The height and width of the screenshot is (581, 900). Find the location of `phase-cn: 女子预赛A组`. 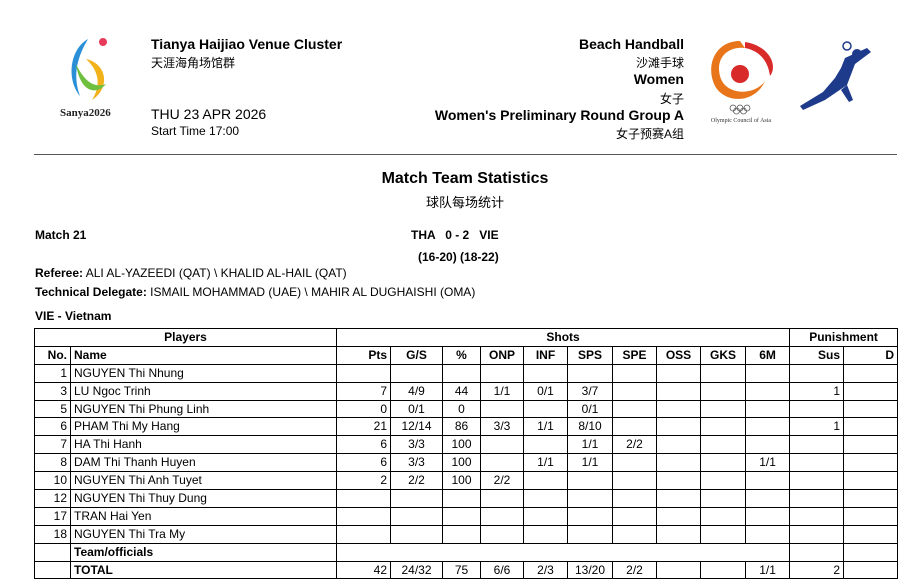

phase-cn: 女子预赛A组 is located at coordinates (649, 134).